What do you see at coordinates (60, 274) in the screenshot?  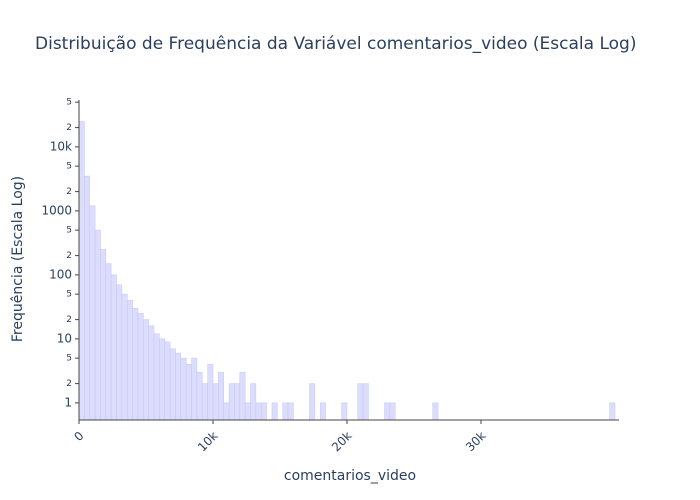 I see `y-tick-label: 100` at bounding box center [60, 274].